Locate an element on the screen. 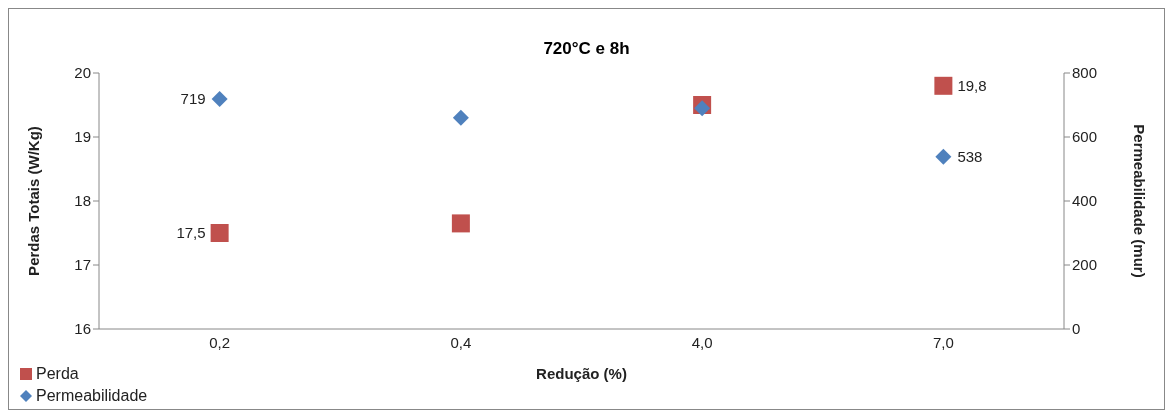 This screenshot has height=419, width=1176. chart-title: 720°C e 8h is located at coordinates (586, 49).